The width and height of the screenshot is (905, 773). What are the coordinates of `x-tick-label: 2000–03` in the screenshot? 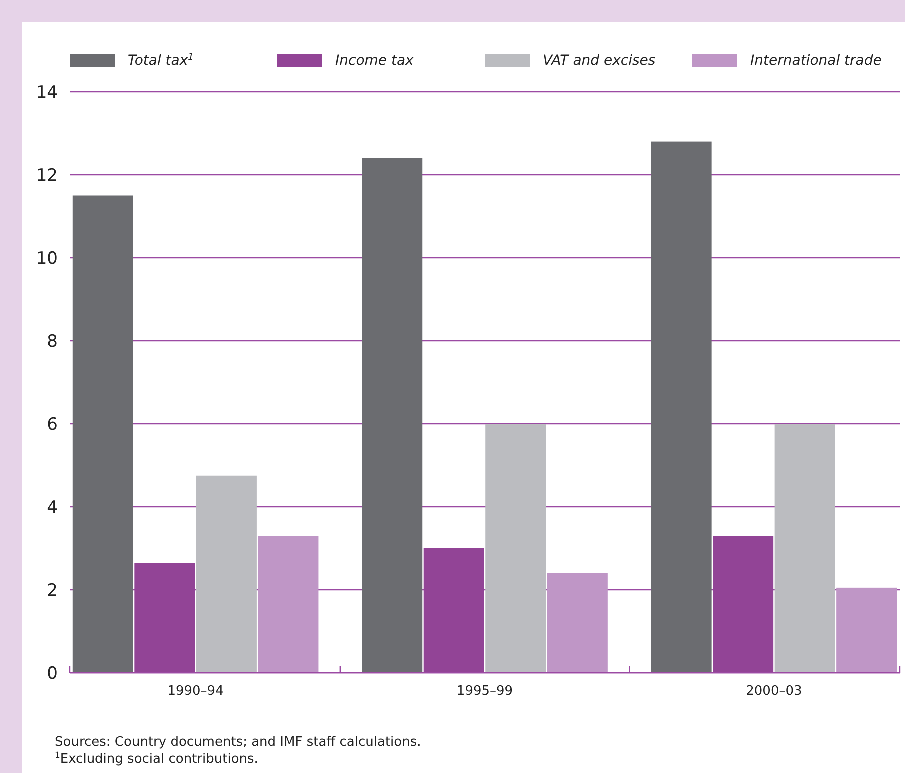 It's located at (774, 691).